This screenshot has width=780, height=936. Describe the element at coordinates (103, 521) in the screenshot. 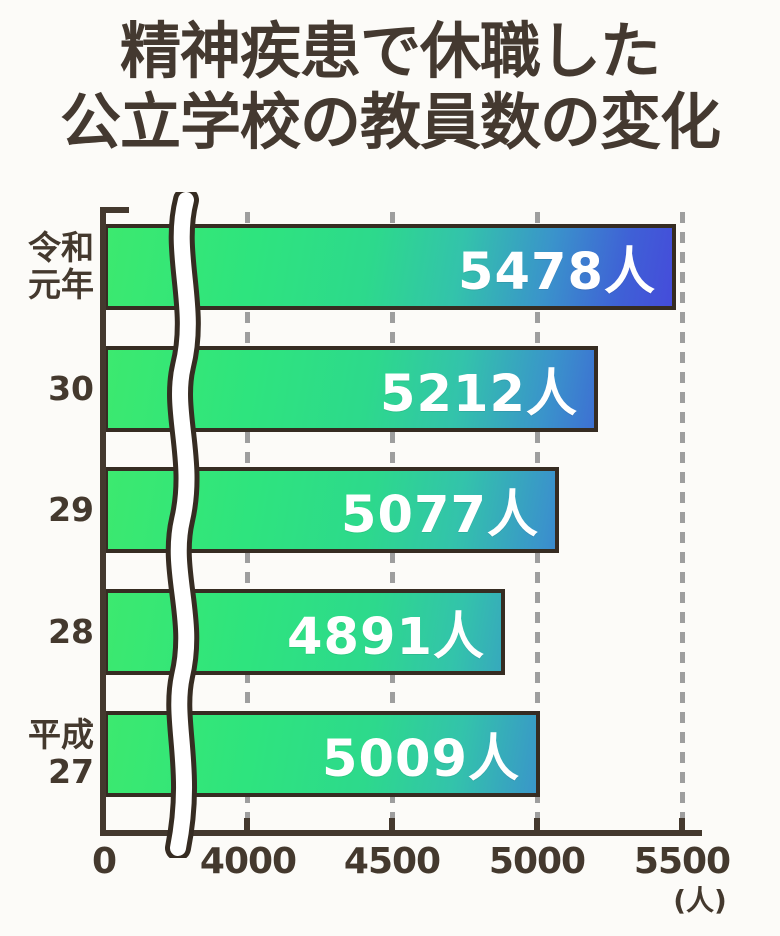

I see `y-axis-line` at that location.